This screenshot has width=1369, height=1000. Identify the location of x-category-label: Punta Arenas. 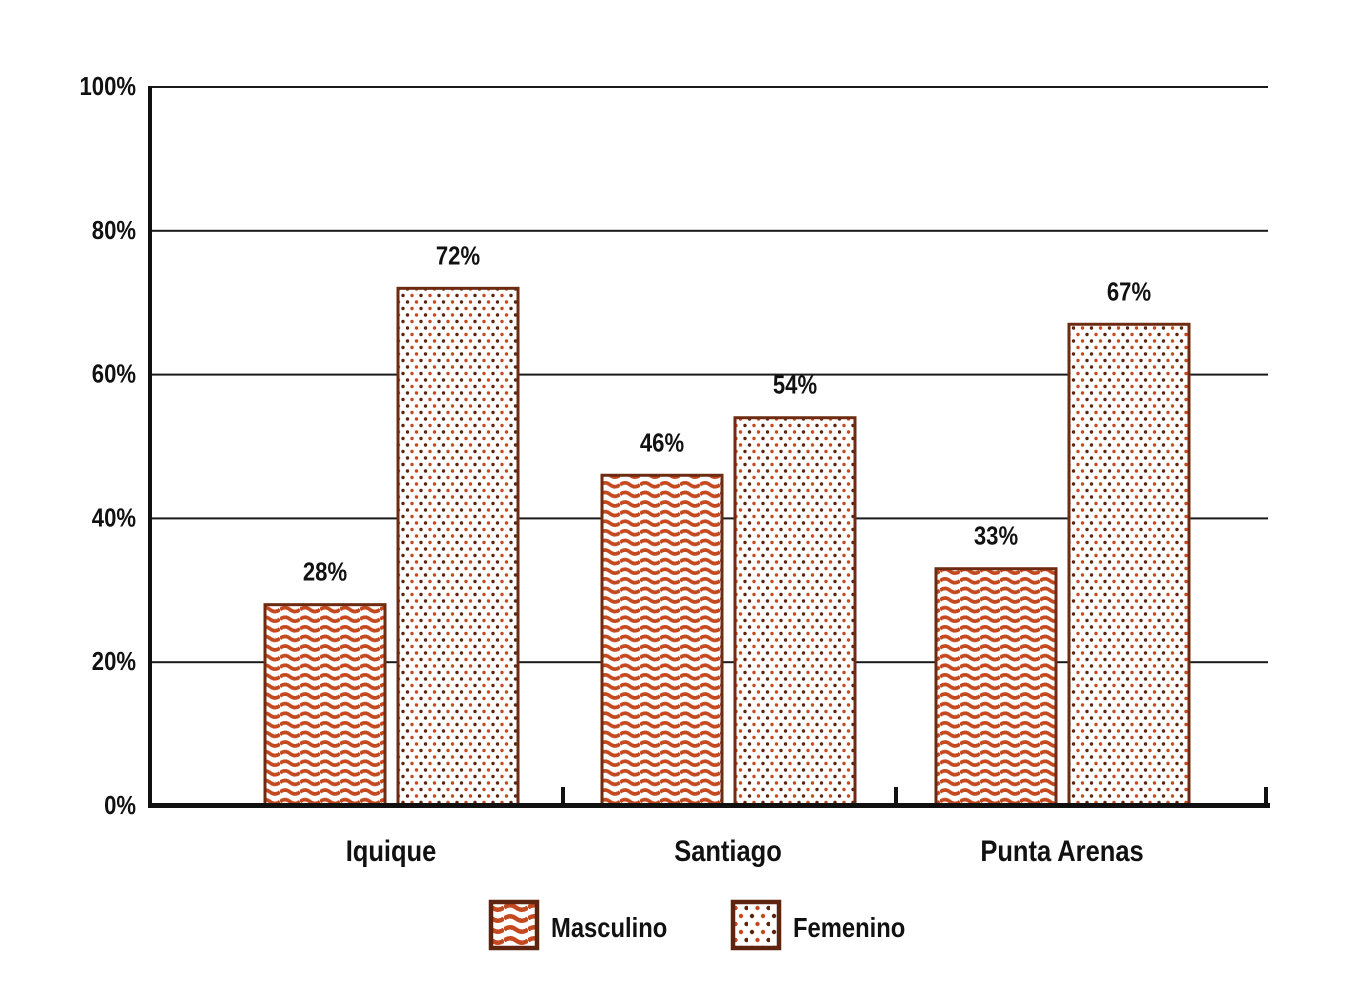
(1061, 850).